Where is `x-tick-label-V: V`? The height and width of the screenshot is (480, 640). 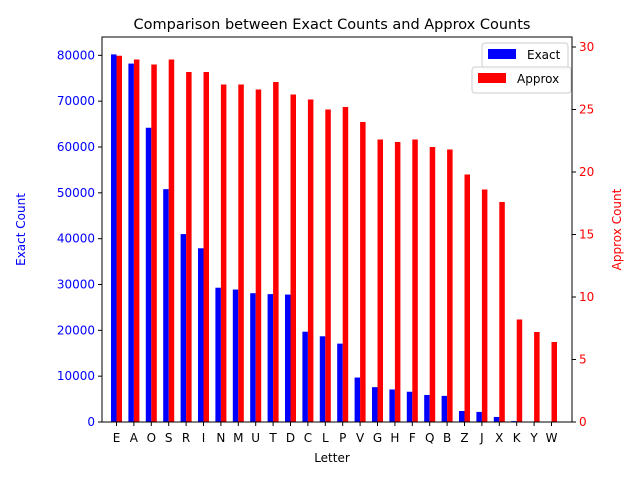
x-tick-label-V: V is located at coordinates (360, 438).